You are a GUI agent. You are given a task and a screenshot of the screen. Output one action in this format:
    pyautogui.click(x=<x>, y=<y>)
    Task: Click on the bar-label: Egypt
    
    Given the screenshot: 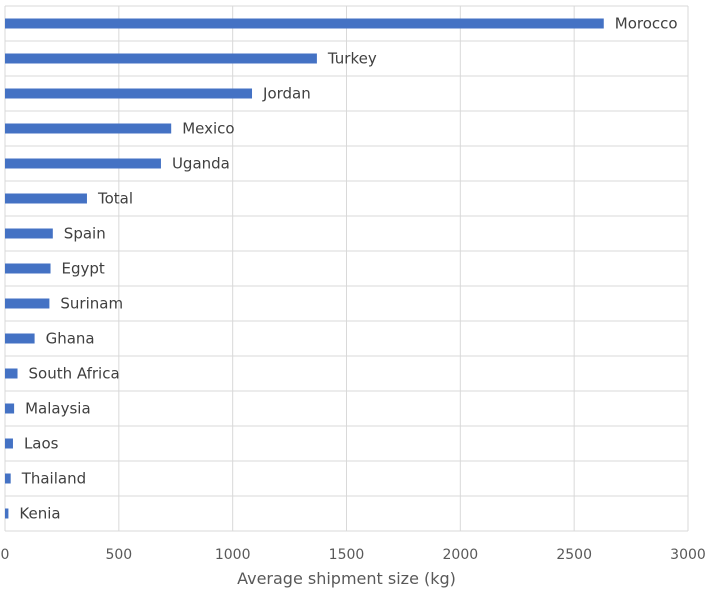 What is the action you would take?
    pyautogui.click(x=83, y=269)
    